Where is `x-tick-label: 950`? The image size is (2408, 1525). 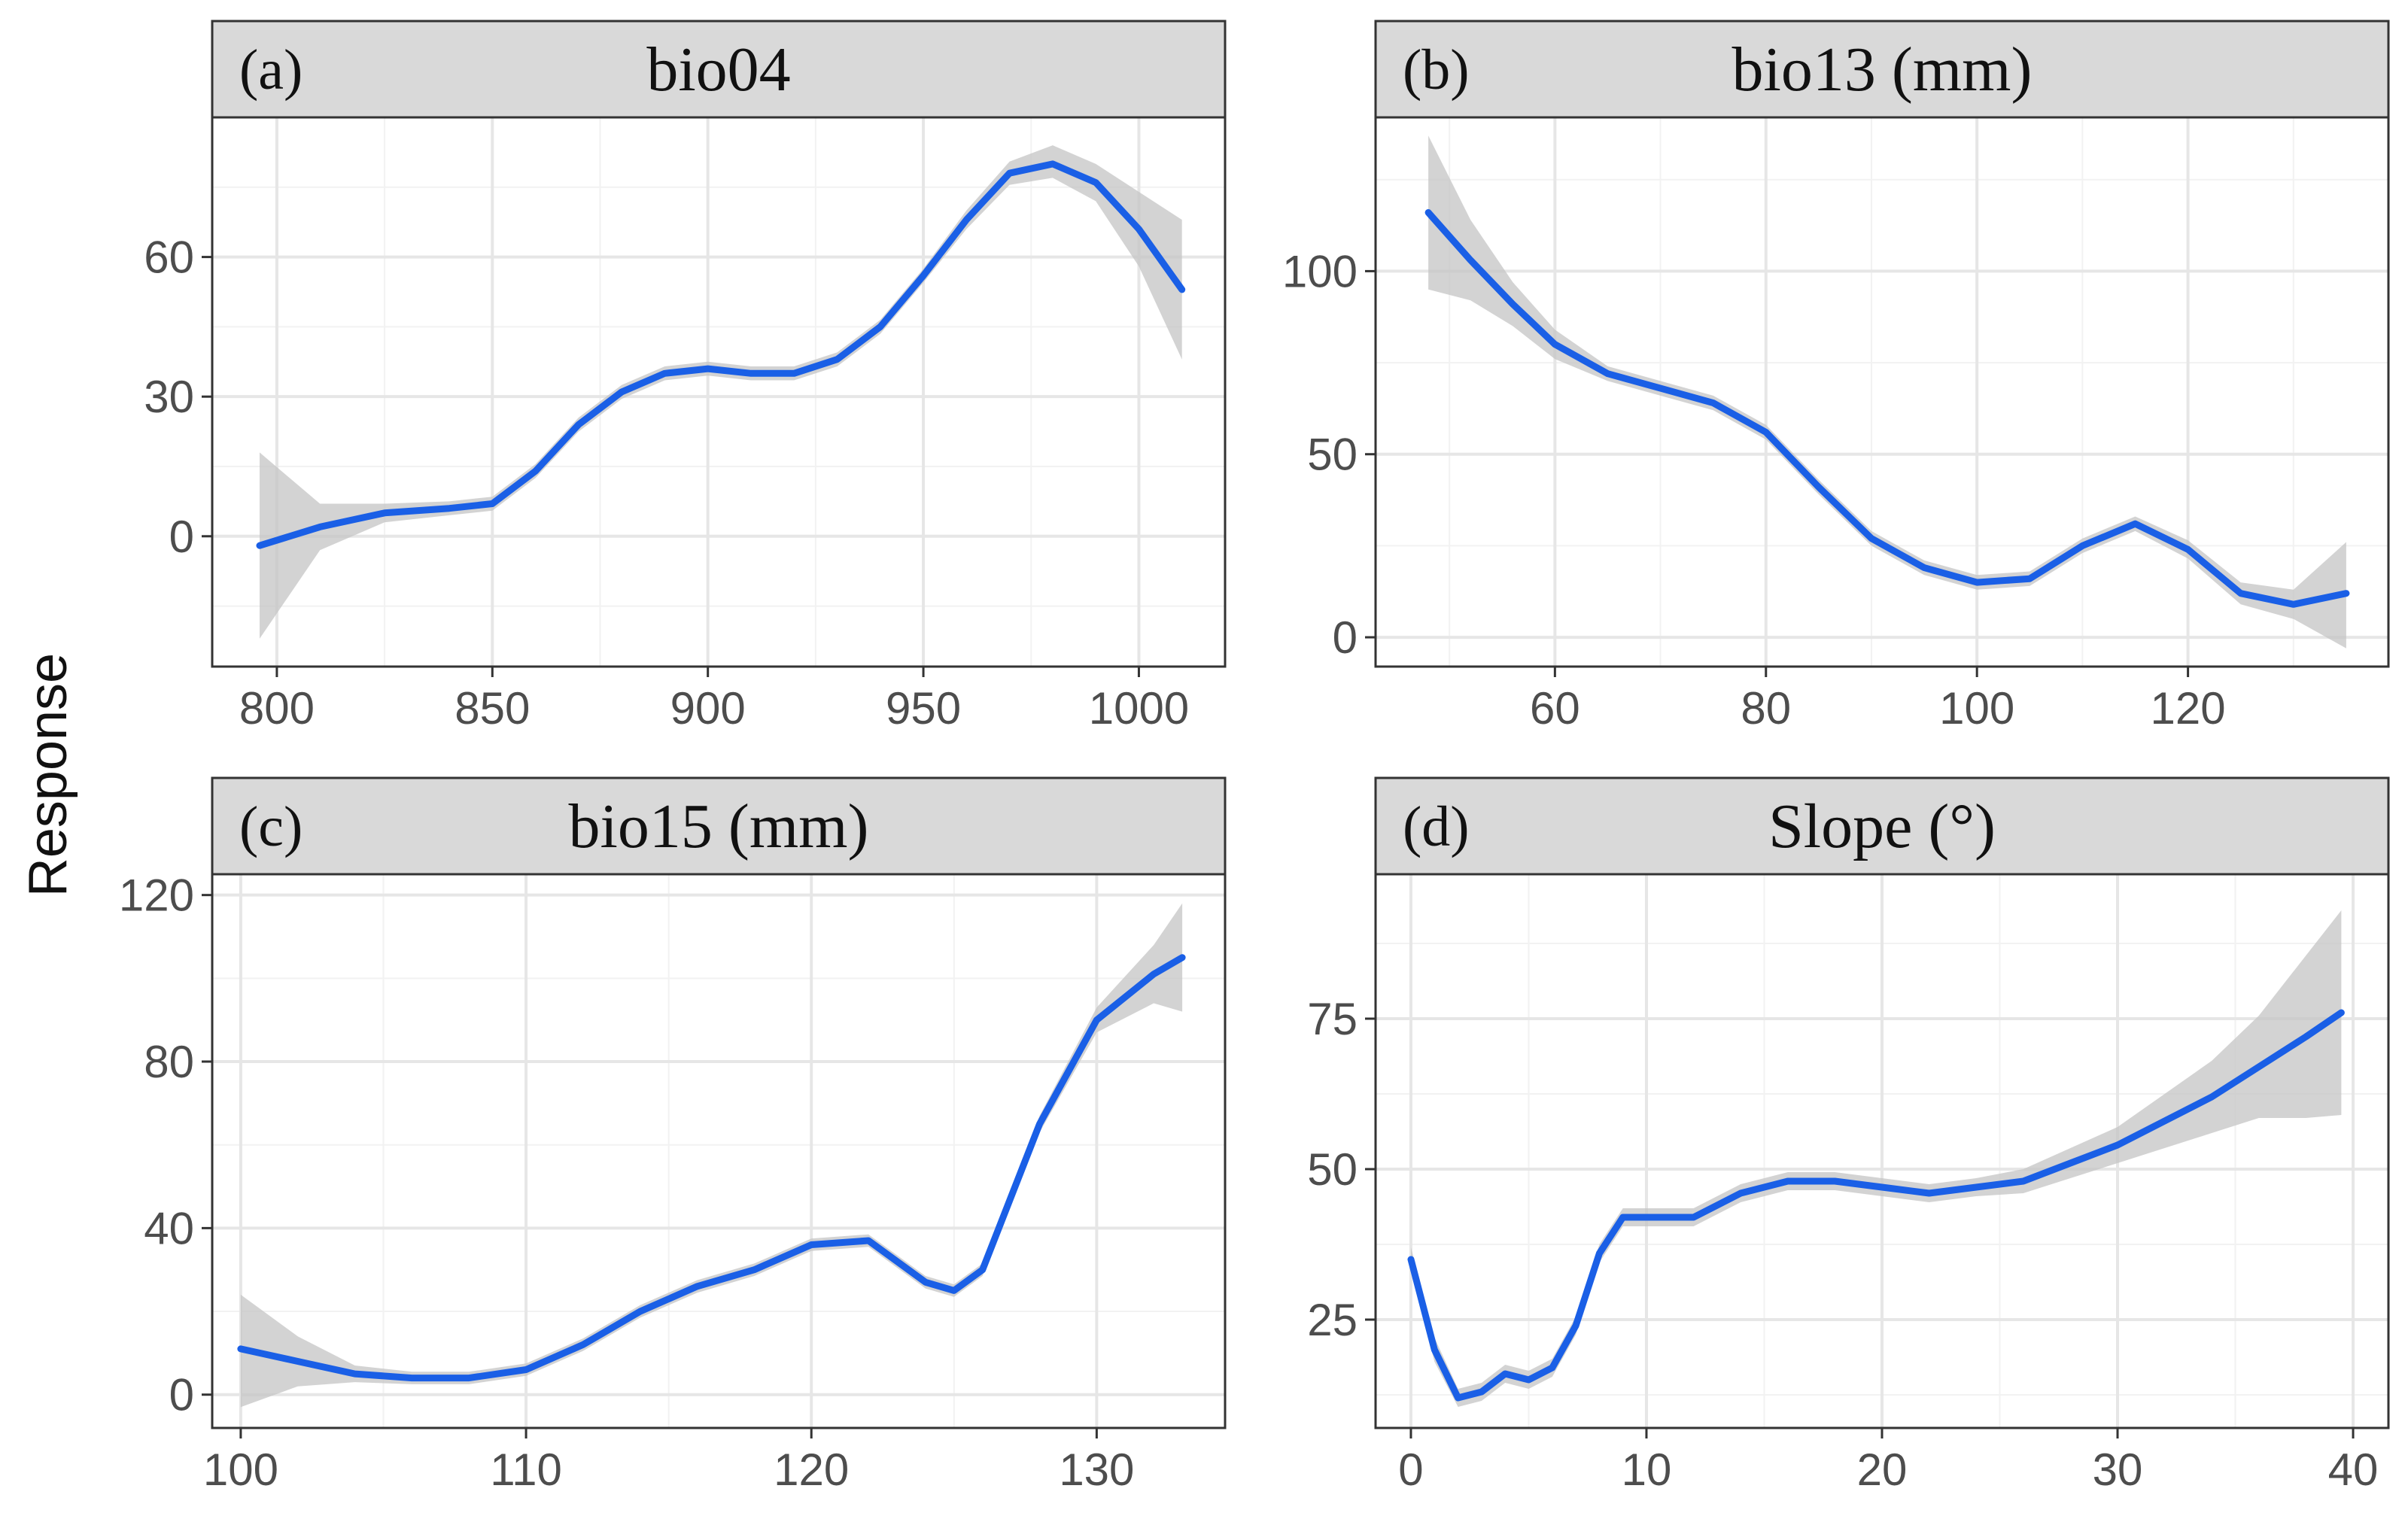 x-tick-label: 950 is located at coordinates (923, 708).